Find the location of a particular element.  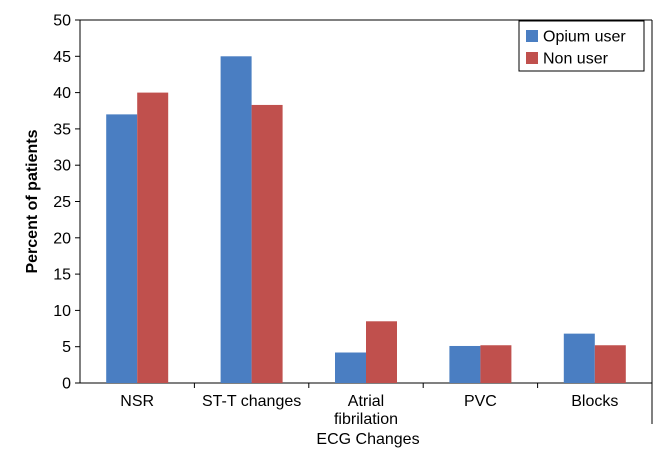

y-tick-label: 0 is located at coordinates (66, 384).